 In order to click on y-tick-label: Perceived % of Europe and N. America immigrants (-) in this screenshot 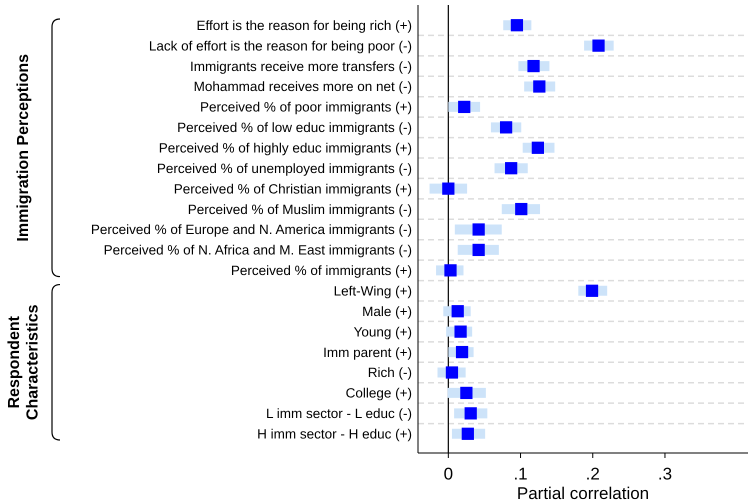, I will do `click(251, 230)`.